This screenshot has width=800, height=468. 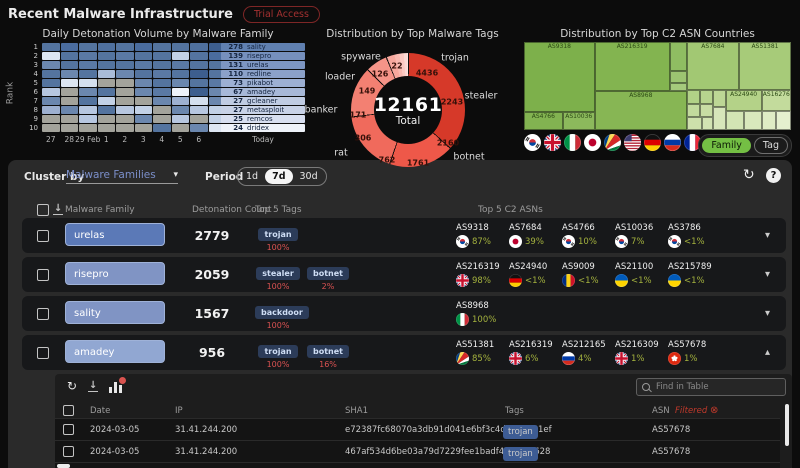 I want to click on treemap-title: Distribution by Top C2 ASN Countries, so click(x=657, y=34).